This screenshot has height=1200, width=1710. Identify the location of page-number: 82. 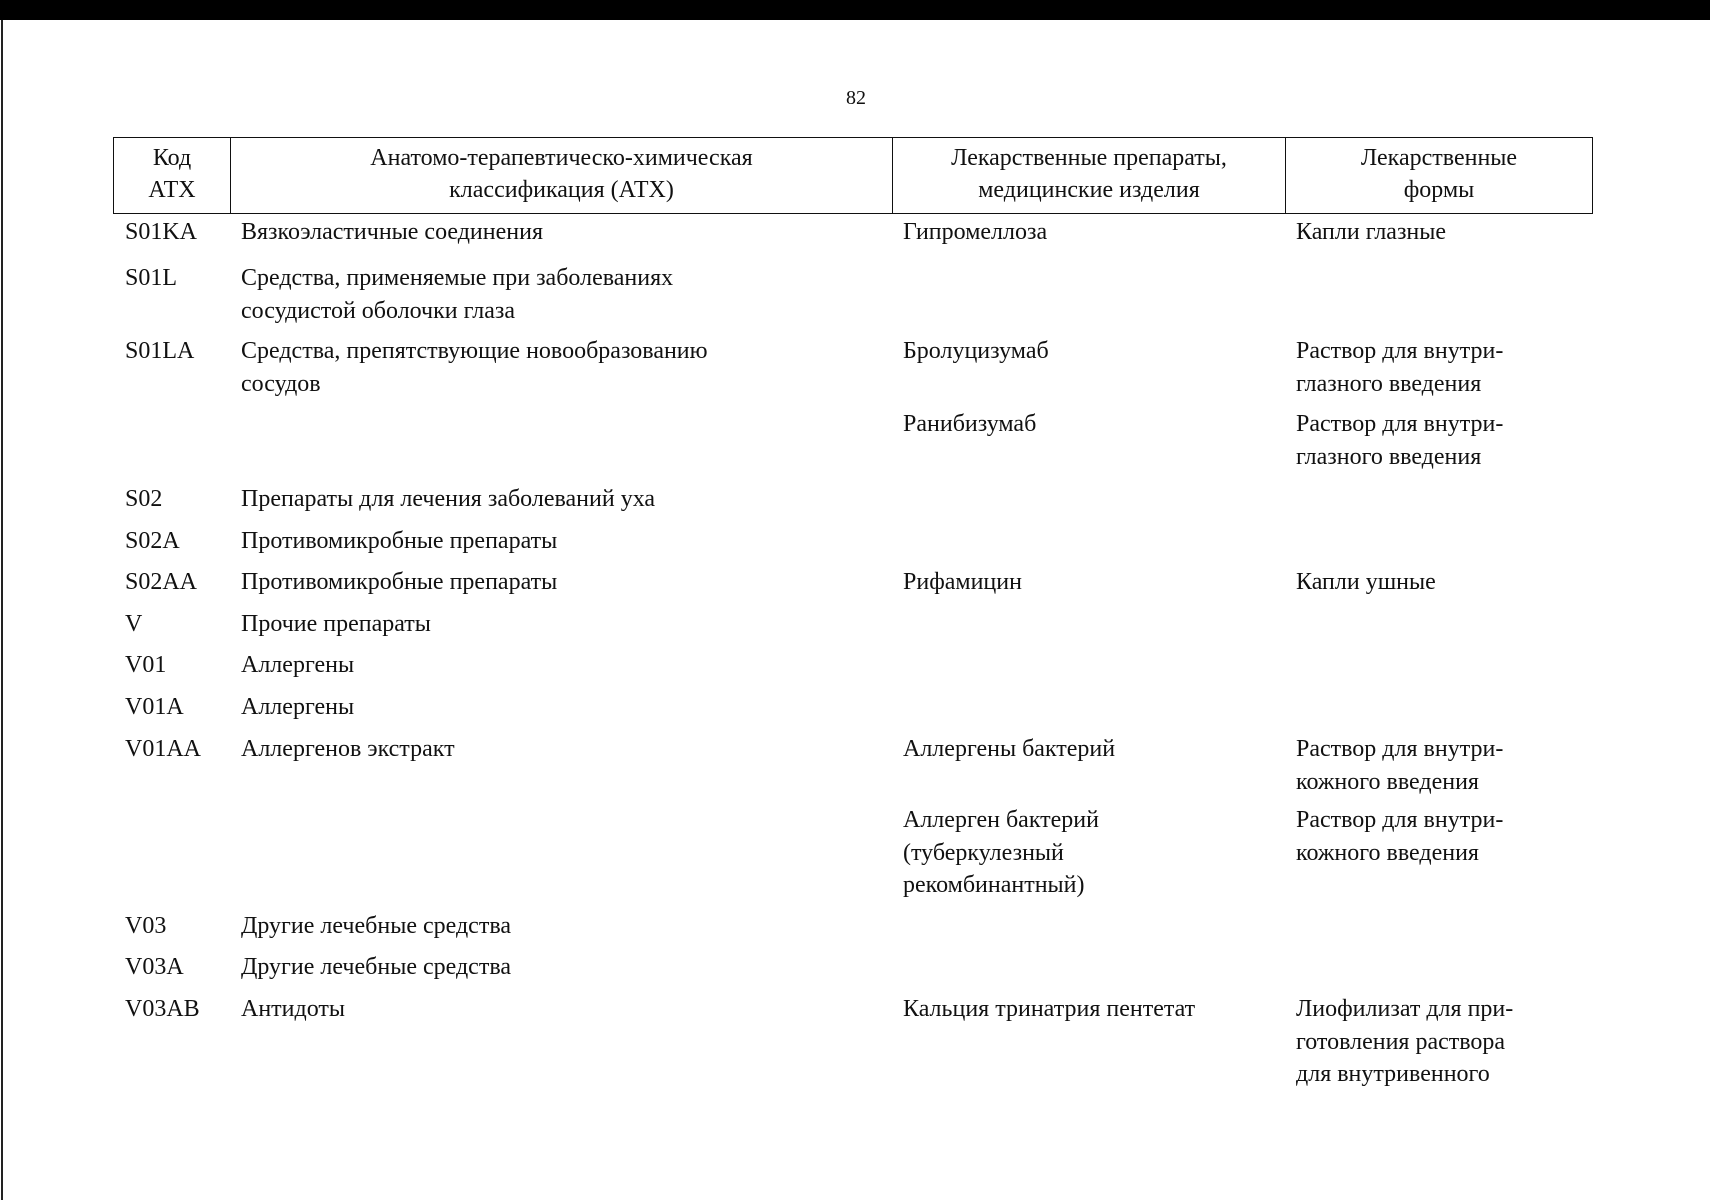
(856, 98).